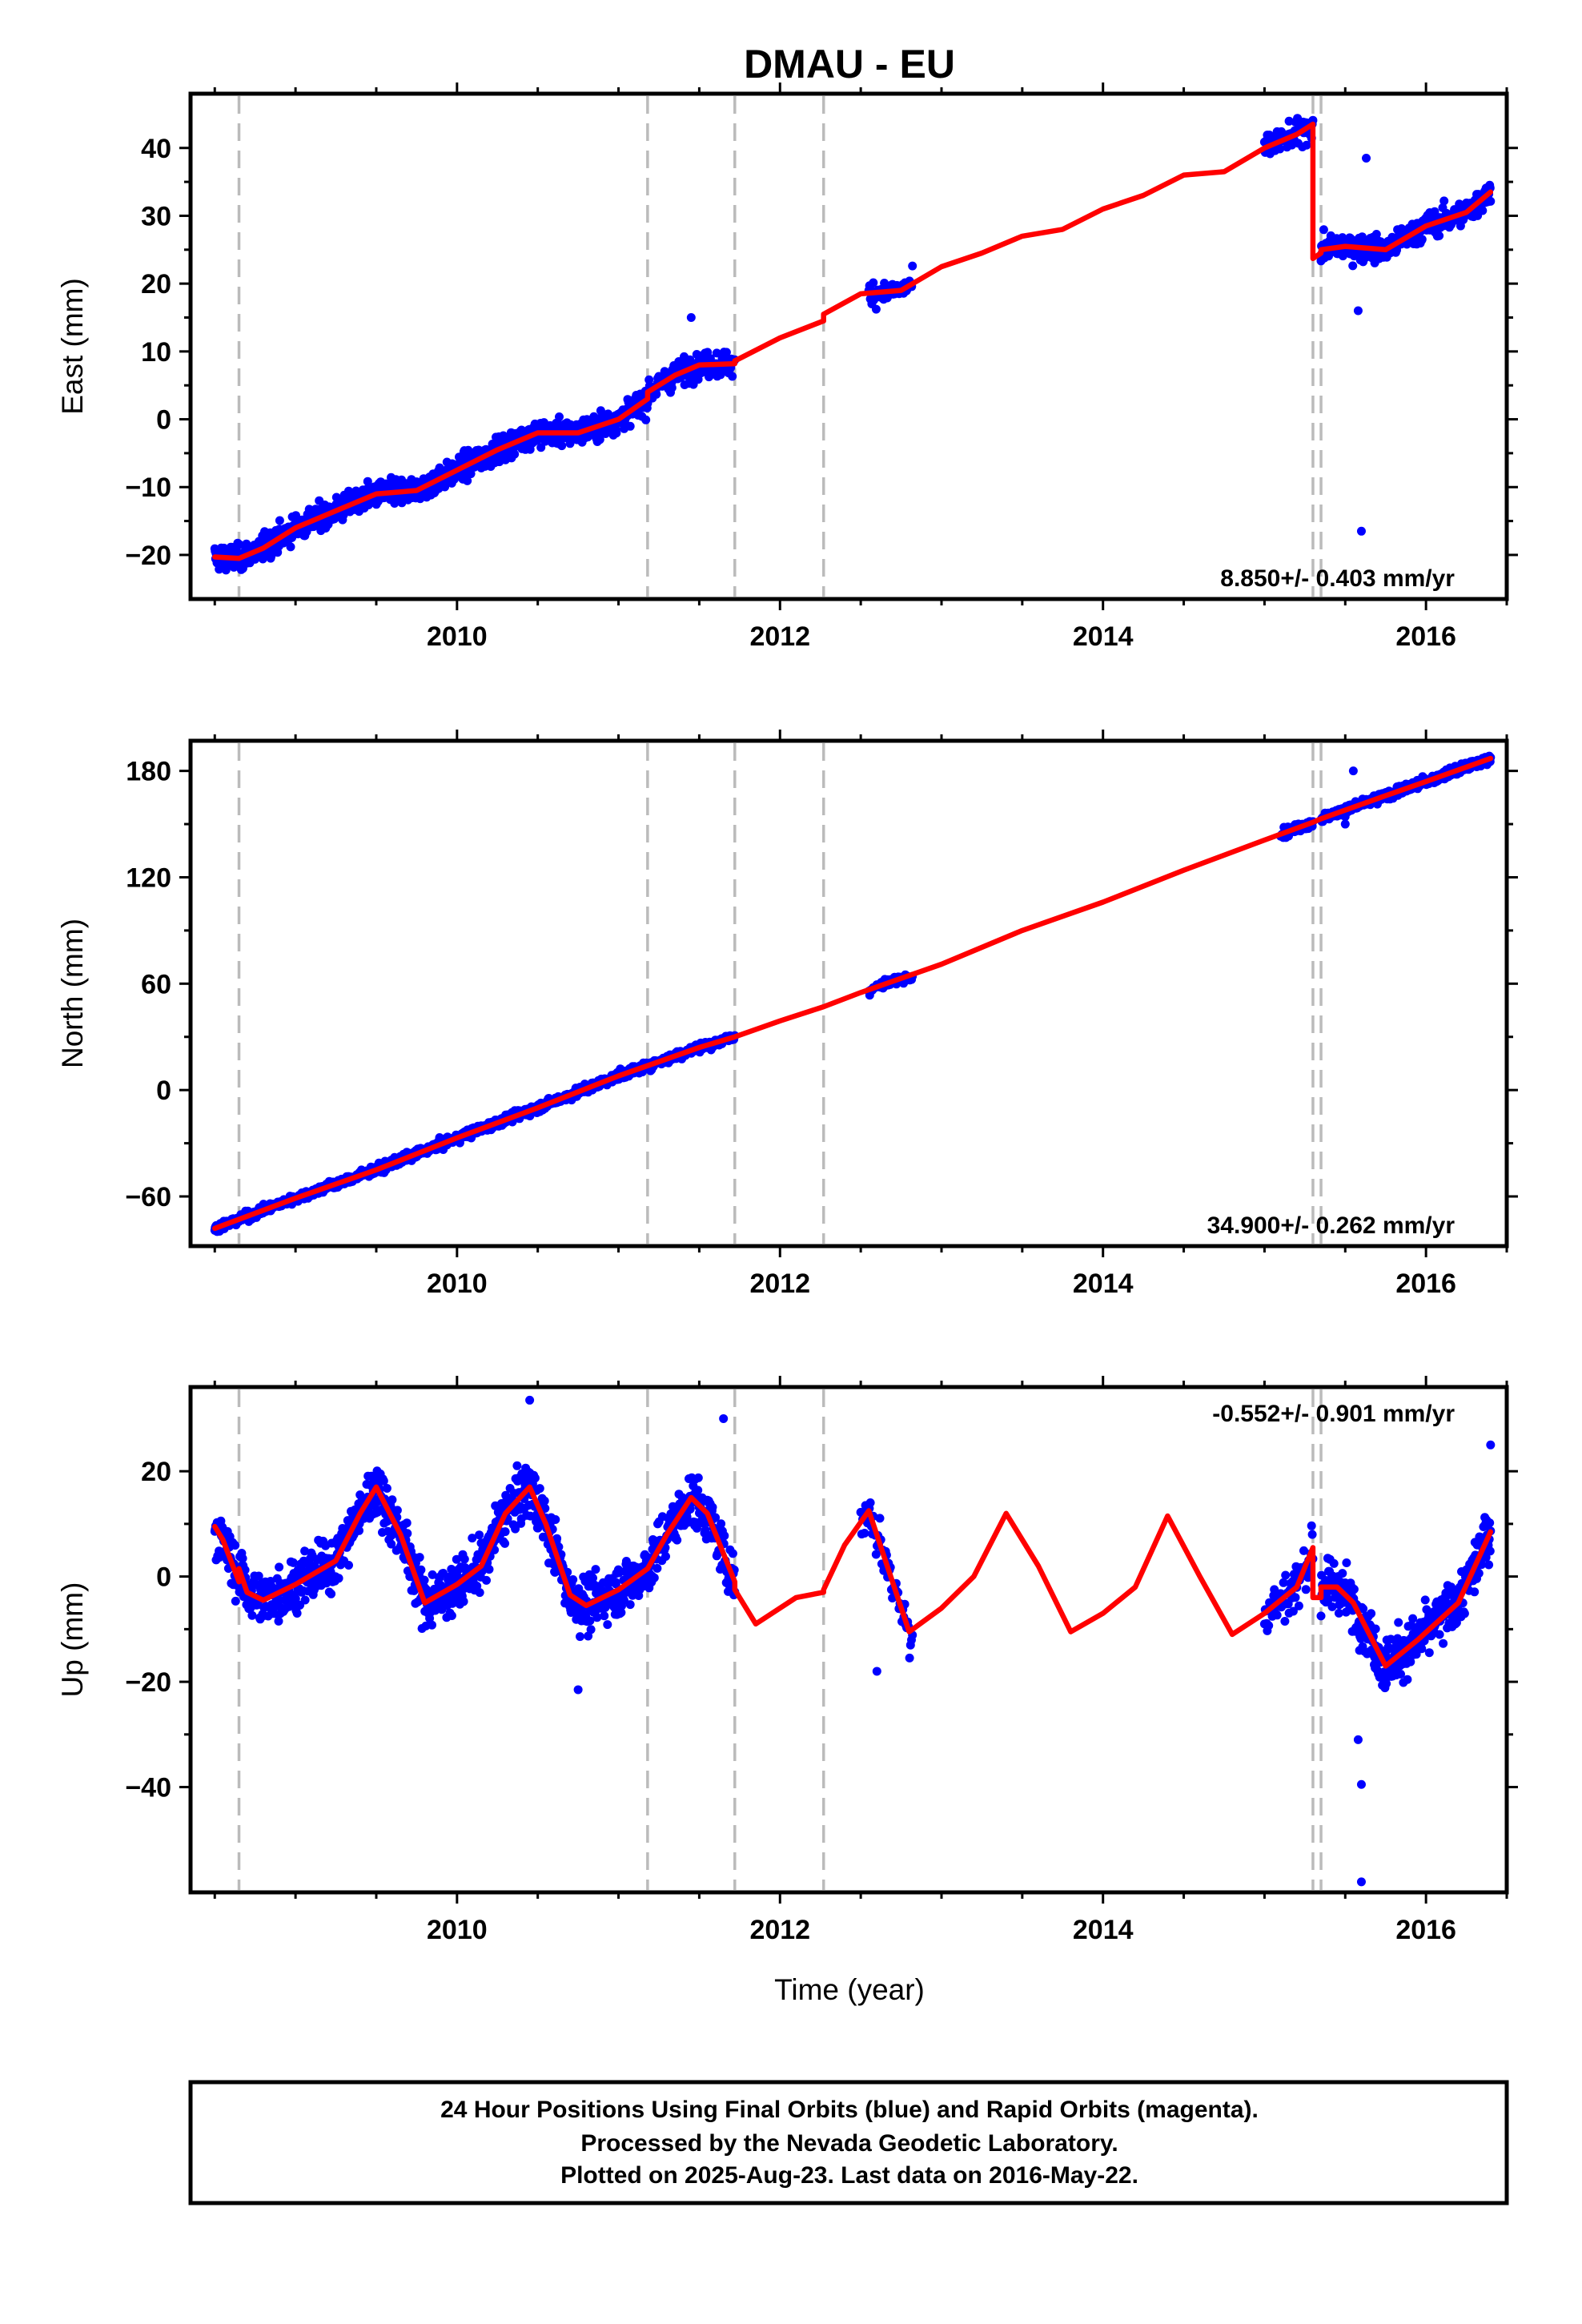 Image resolution: width=1582 pixels, height=2324 pixels. I want to click on y-tick-label: −20, so click(148, 556).